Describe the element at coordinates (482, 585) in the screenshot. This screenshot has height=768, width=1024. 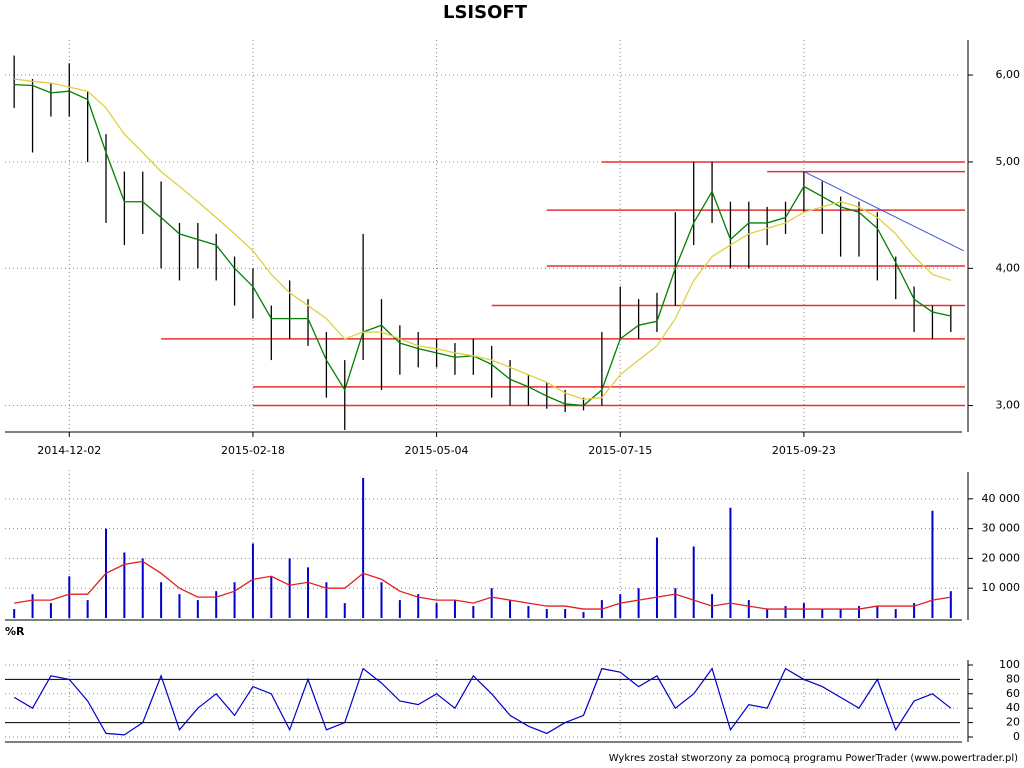
I see `volume-average` at that location.